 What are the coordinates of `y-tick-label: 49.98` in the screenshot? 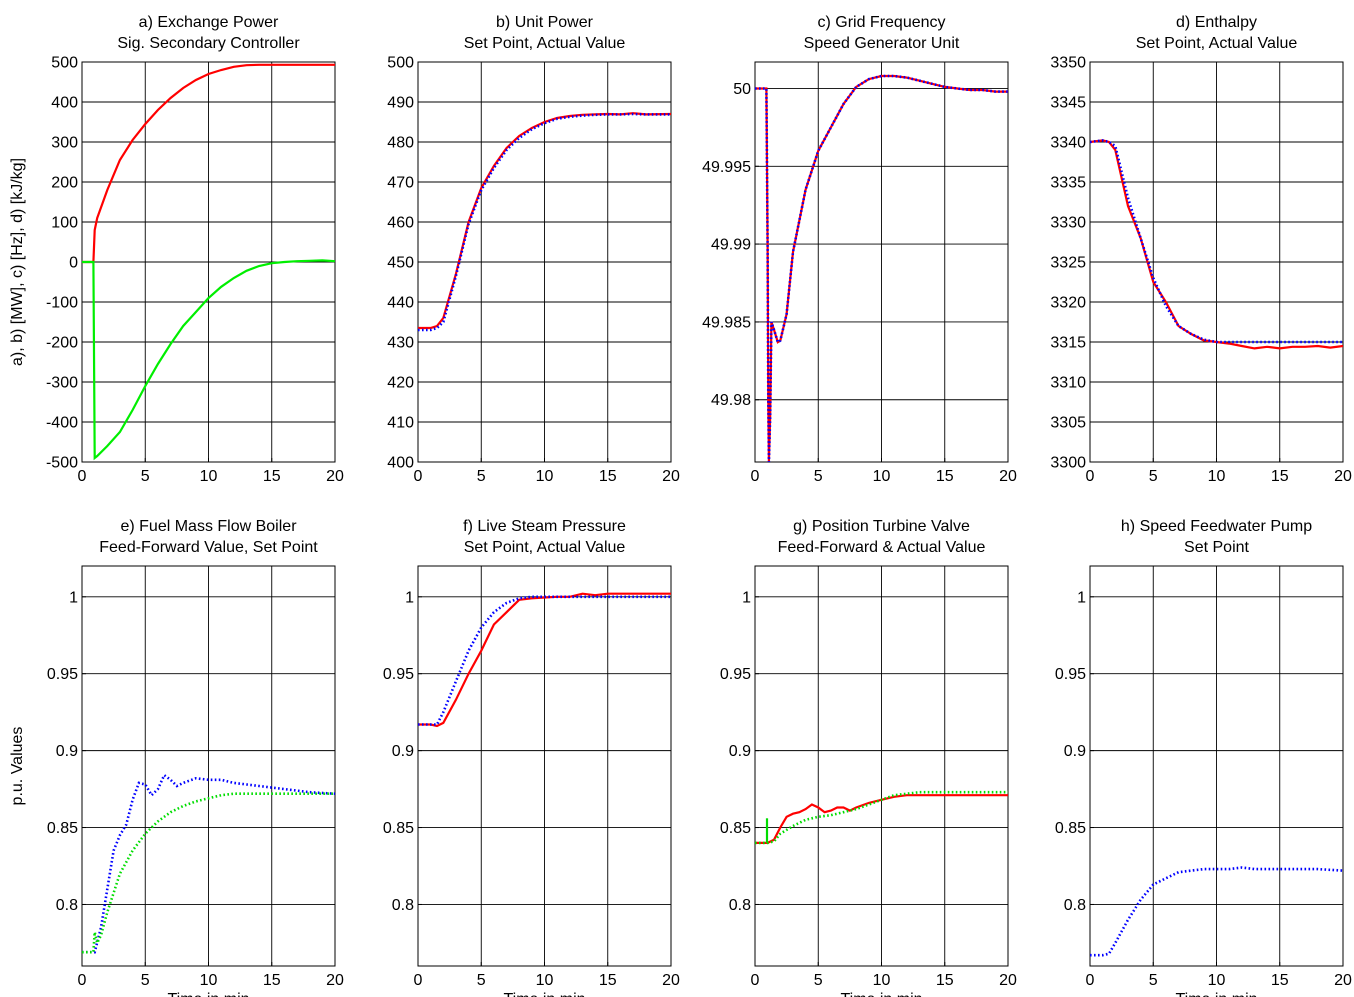 It's located at (731, 400).